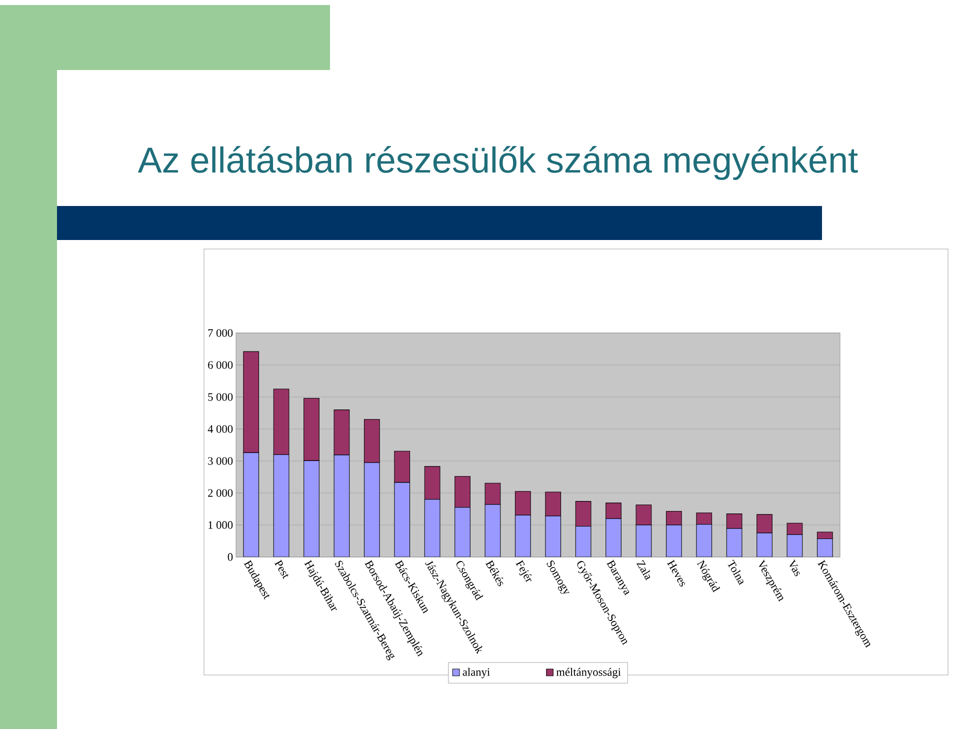 The width and height of the screenshot is (960, 729). What do you see at coordinates (230, 557) in the screenshot?
I see `y-tick-label: 0` at bounding box center [230, 557].